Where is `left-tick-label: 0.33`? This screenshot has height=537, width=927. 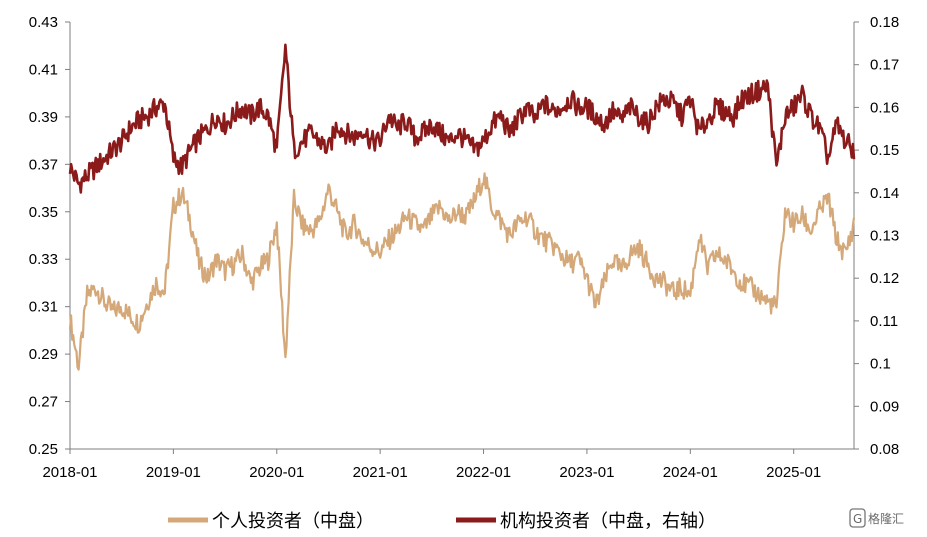
left-tick-label: 0.33 is located at coordinates (43, 259).